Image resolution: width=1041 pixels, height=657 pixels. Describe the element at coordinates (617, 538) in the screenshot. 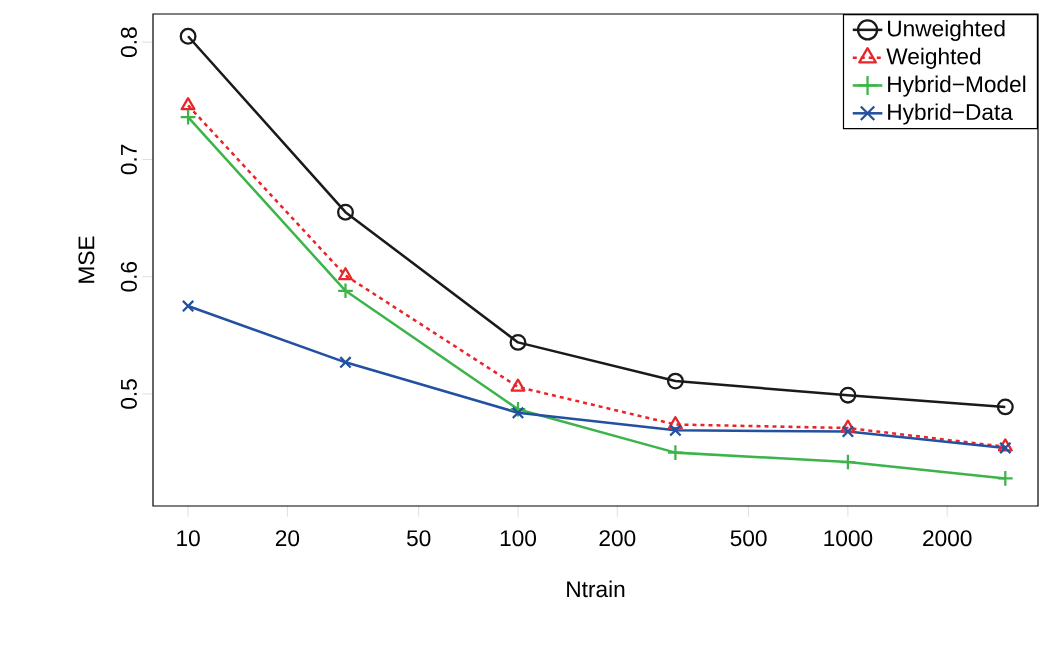

I see `x-tick-label: 200` at that location.